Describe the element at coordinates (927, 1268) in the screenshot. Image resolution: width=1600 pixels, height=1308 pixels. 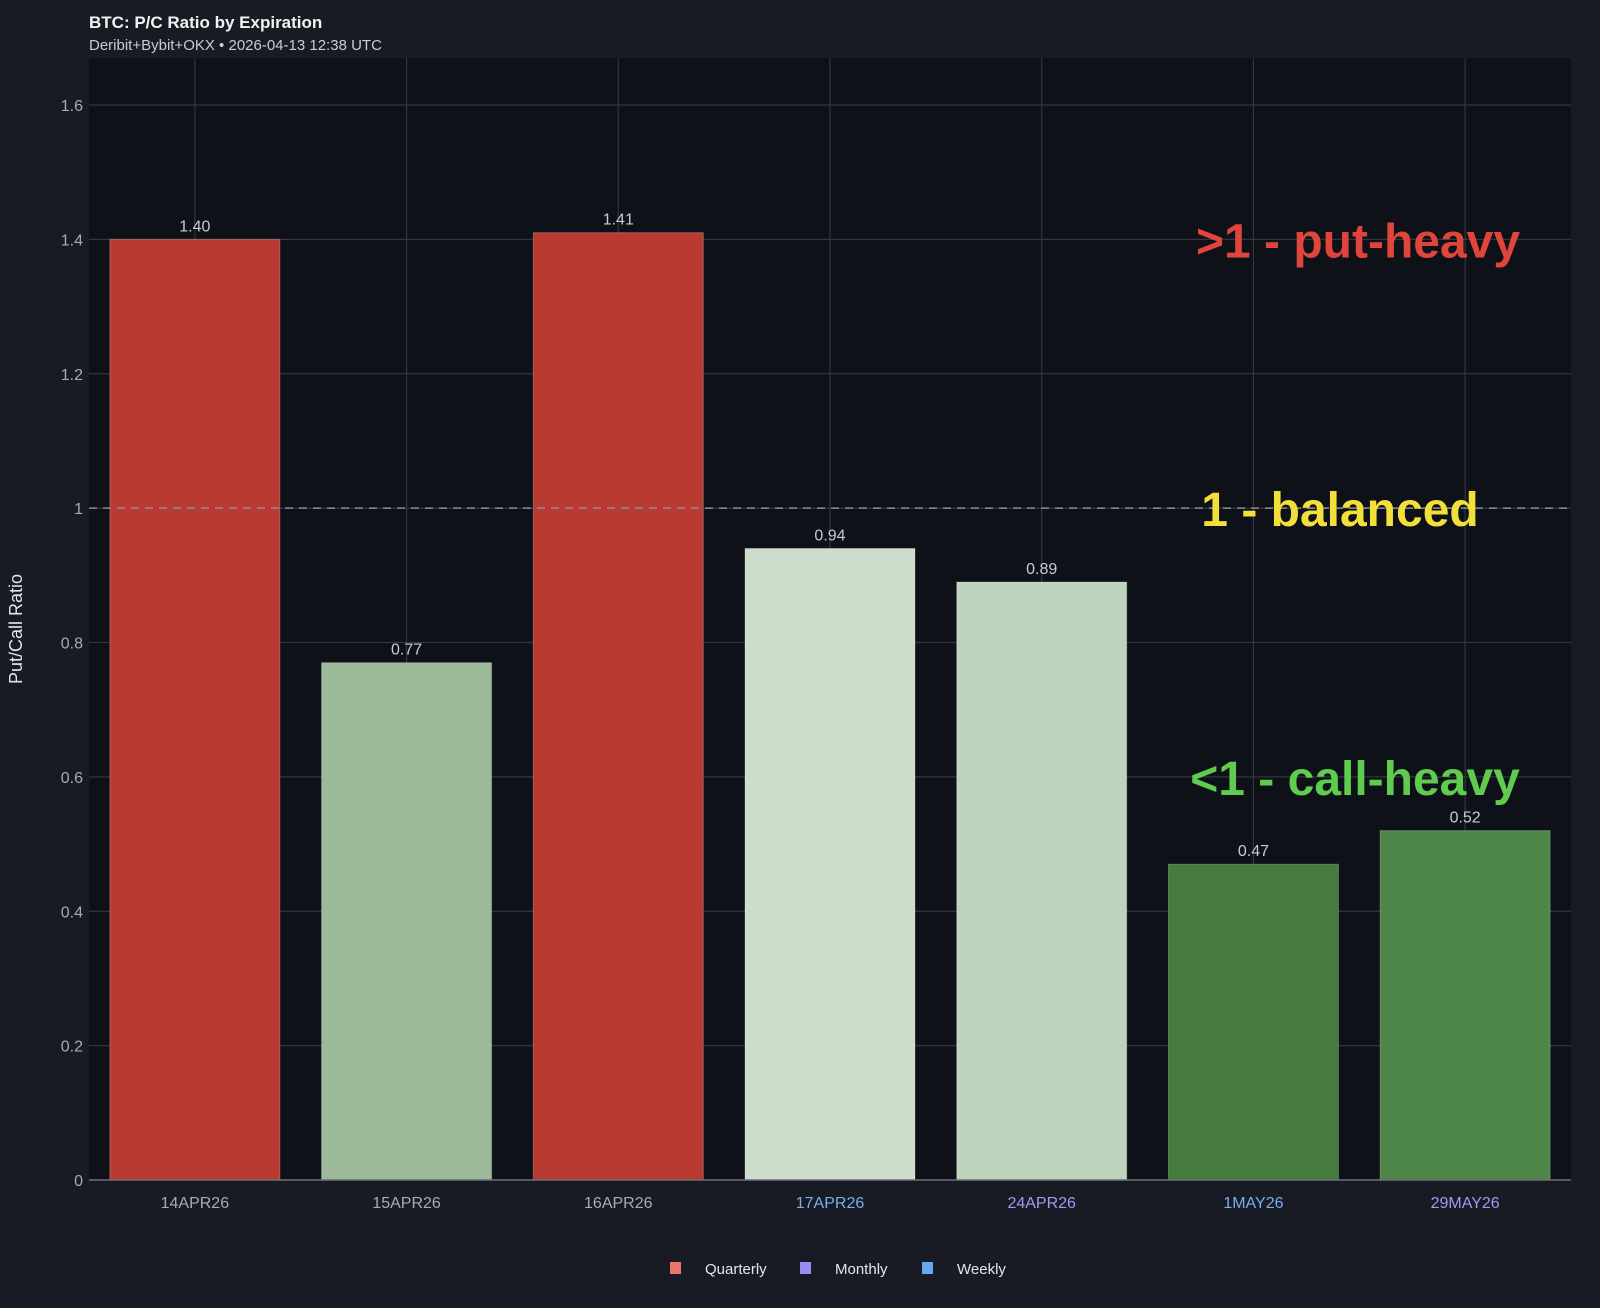
I see `legend-swatch-weekly` at that location.